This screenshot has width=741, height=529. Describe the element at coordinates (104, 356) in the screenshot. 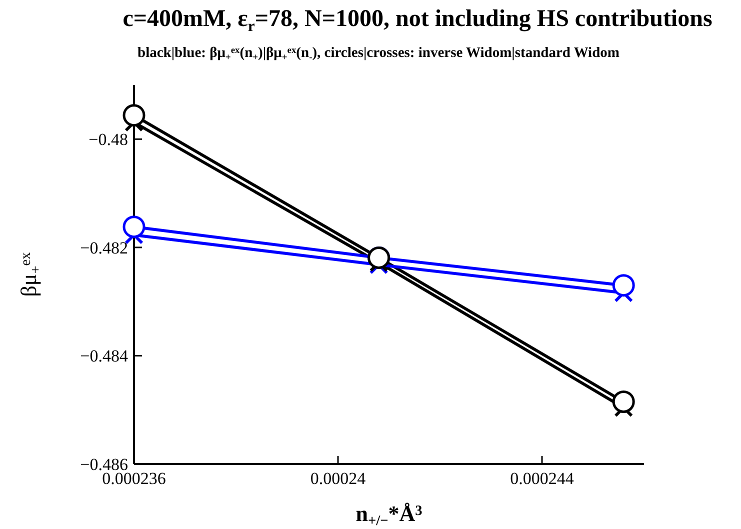

I see `y-tick-label: −0.484` at that location.